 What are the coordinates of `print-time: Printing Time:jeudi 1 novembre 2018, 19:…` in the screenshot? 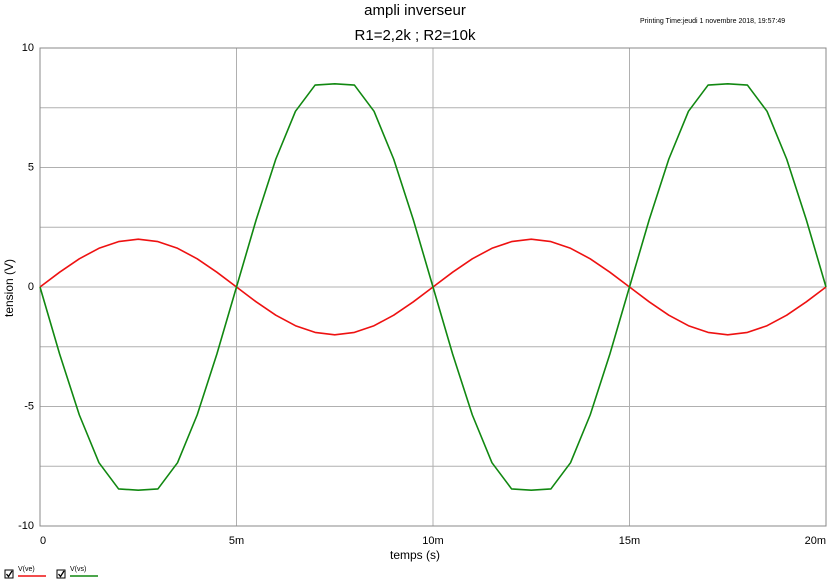 It's located at (712, 21).